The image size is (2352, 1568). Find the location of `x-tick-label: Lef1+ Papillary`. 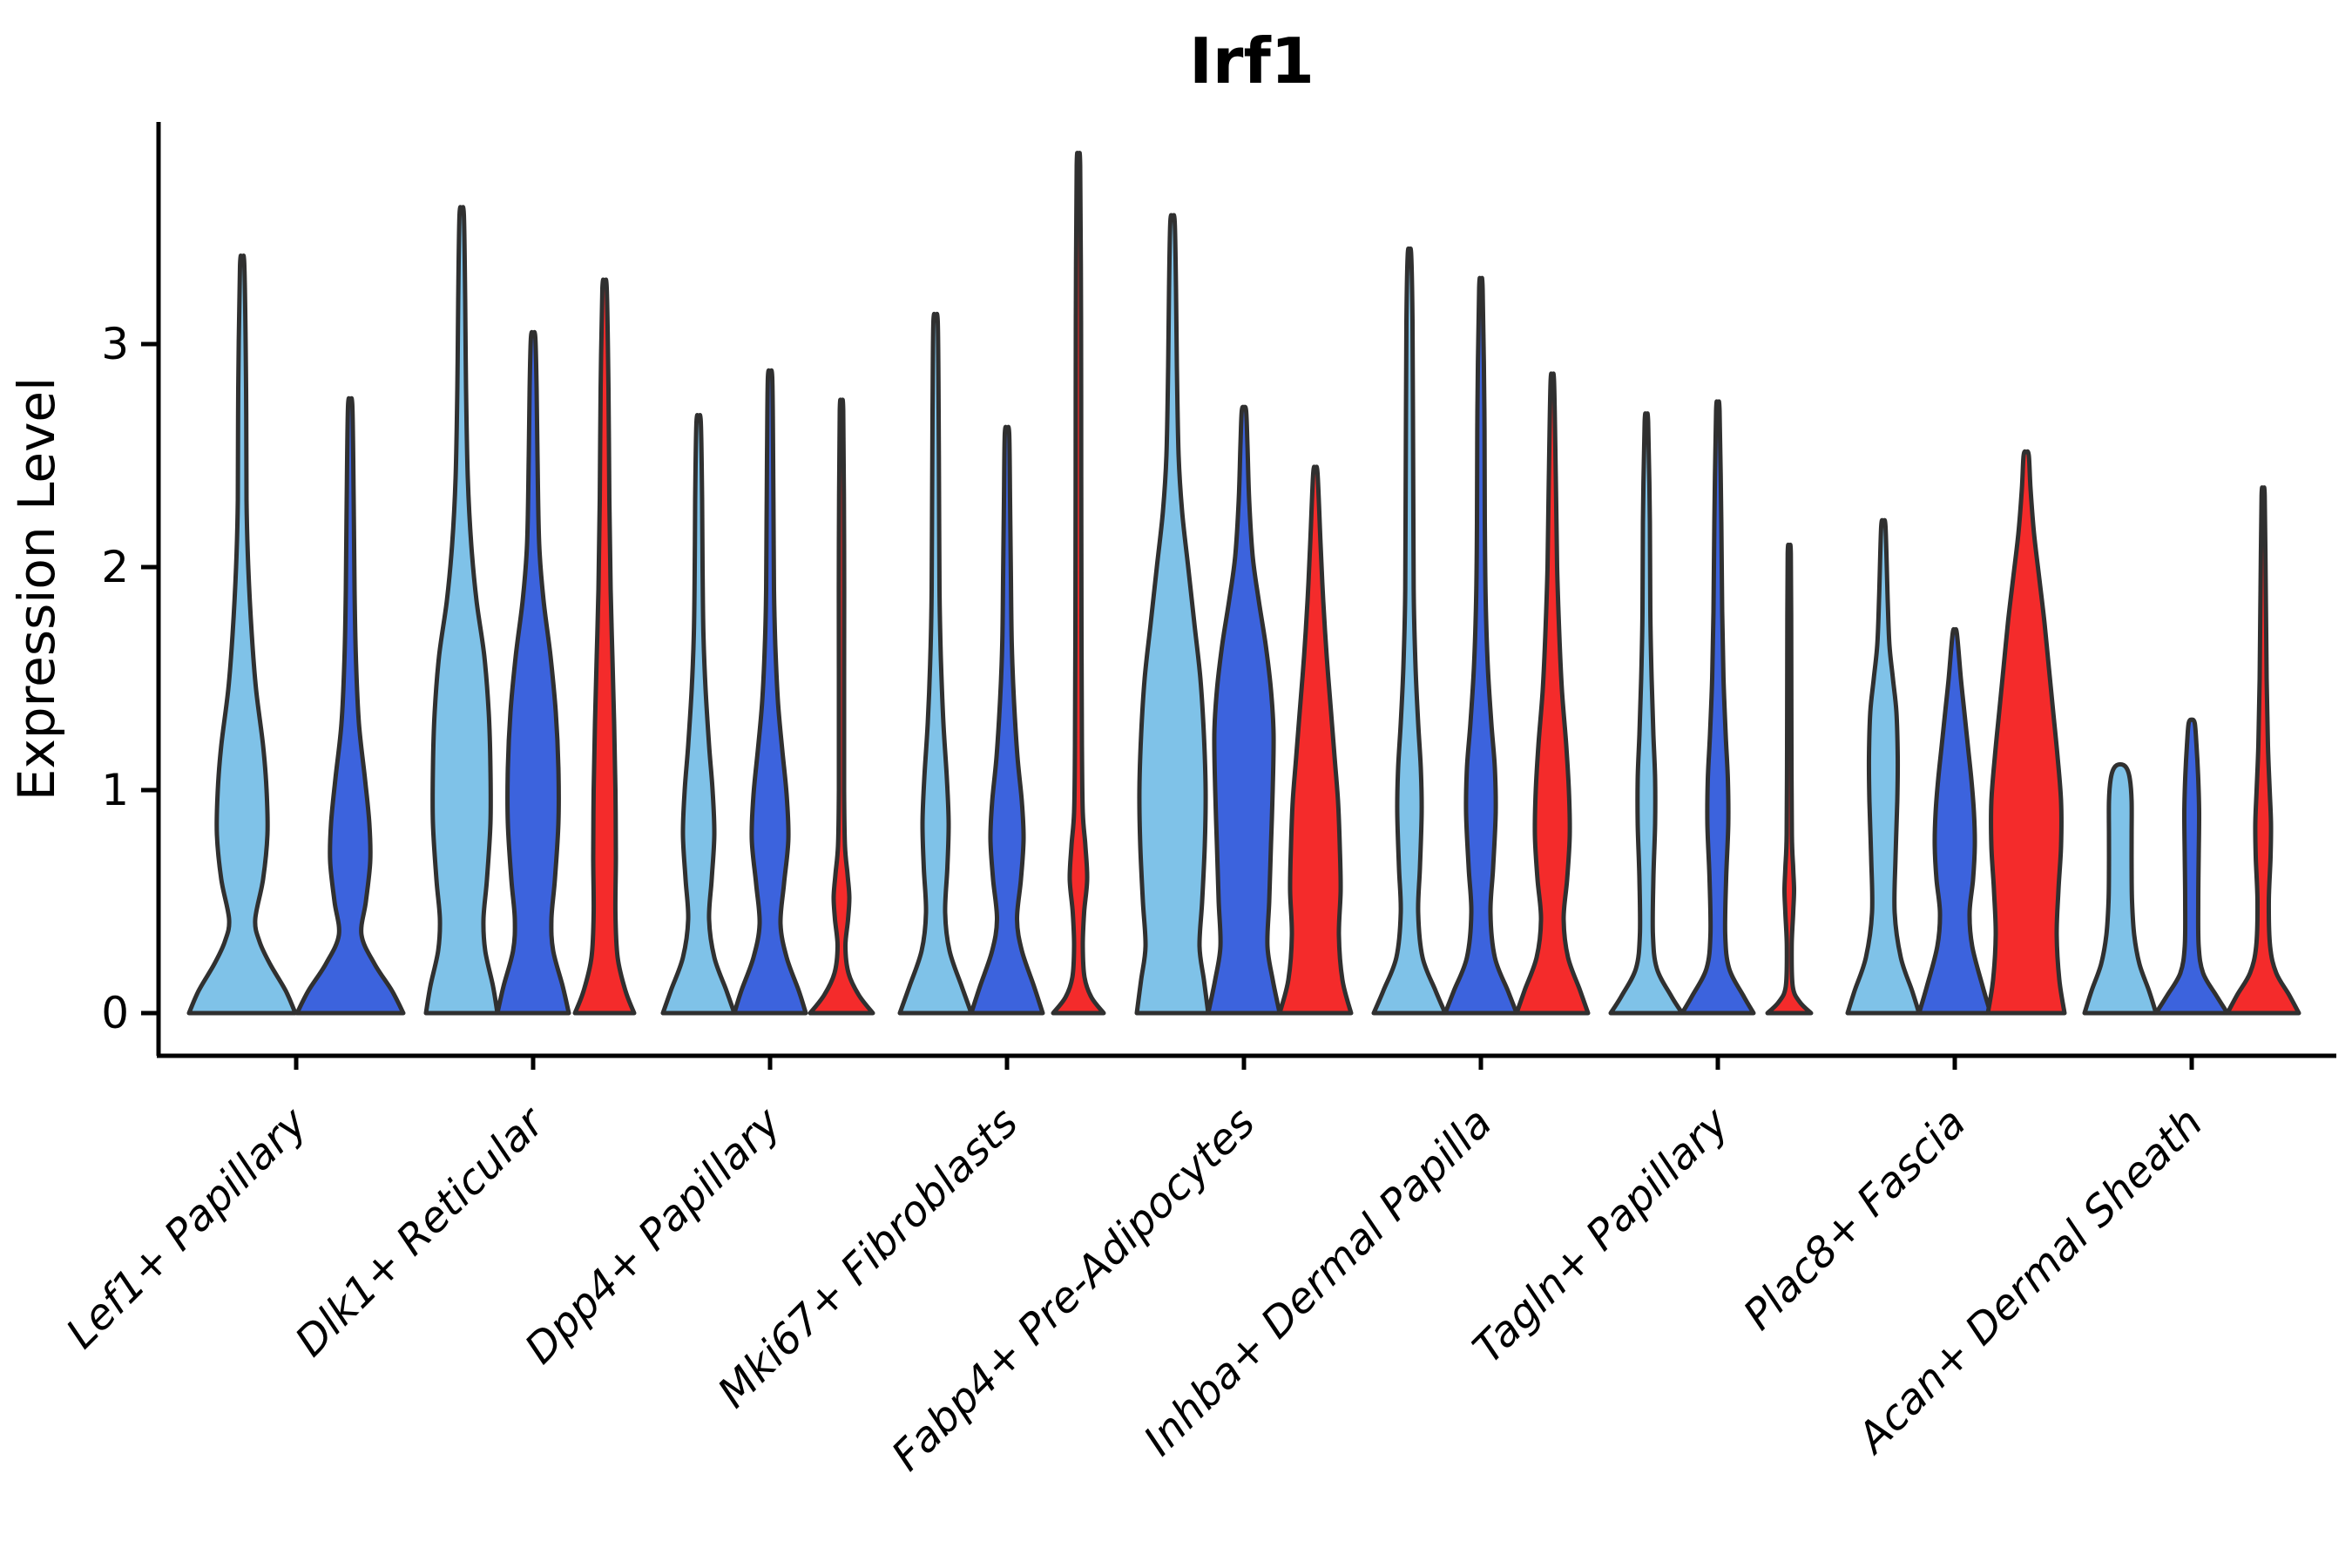

x-tick-label: Lef1+ Papillary is located at coordinates (187, 1228).